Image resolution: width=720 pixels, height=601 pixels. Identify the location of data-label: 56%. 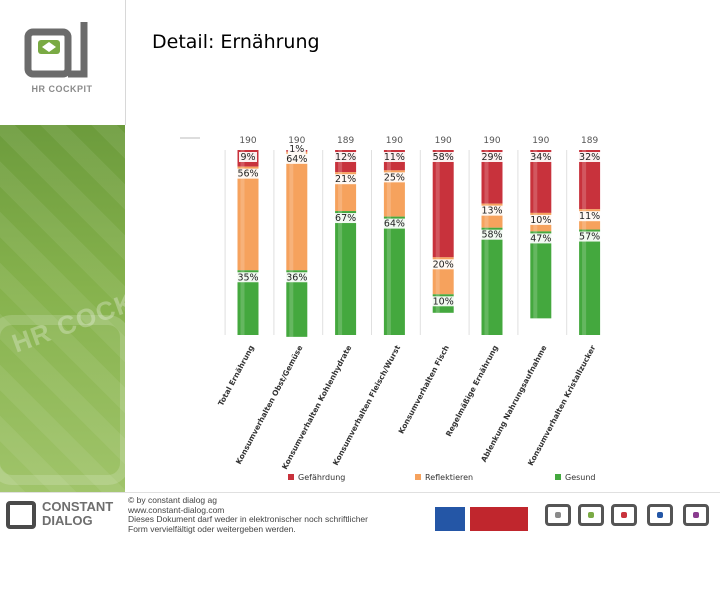
(247, 174).